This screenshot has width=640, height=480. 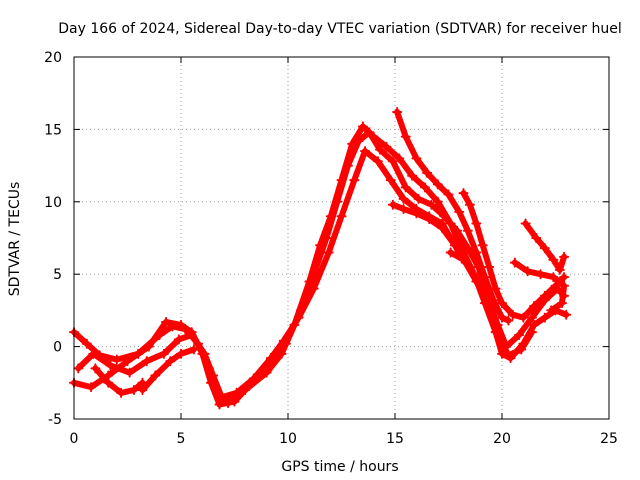 I want to click on y-tick-label: -5, so click(x=55, y=420).